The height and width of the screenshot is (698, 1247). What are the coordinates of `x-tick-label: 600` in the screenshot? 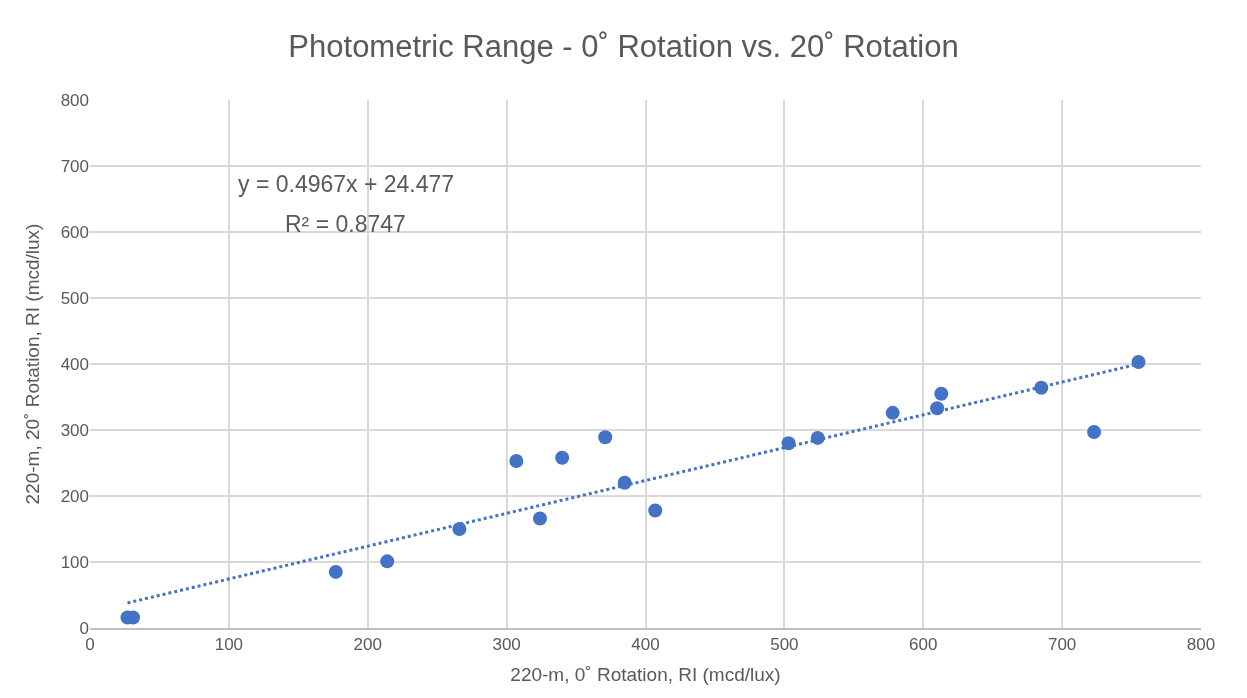 It's located at (923, 645).